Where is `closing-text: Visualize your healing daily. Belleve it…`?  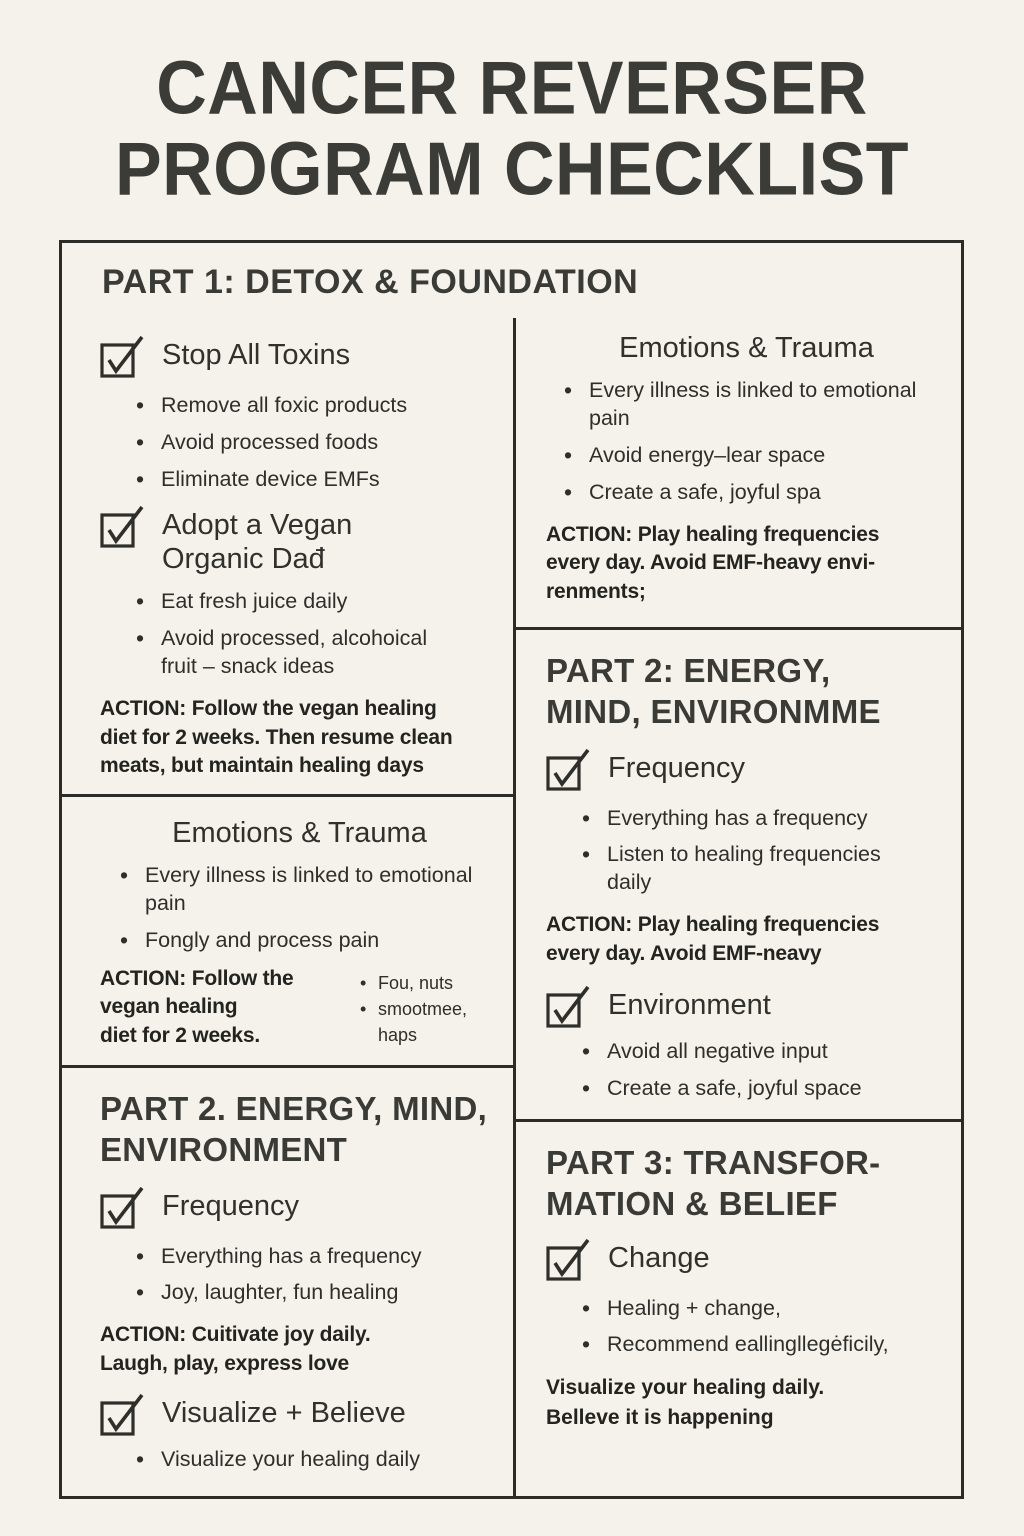 closing-text: Visualize your healing daily. Belleve it… is located at coordinates (685, 1402).